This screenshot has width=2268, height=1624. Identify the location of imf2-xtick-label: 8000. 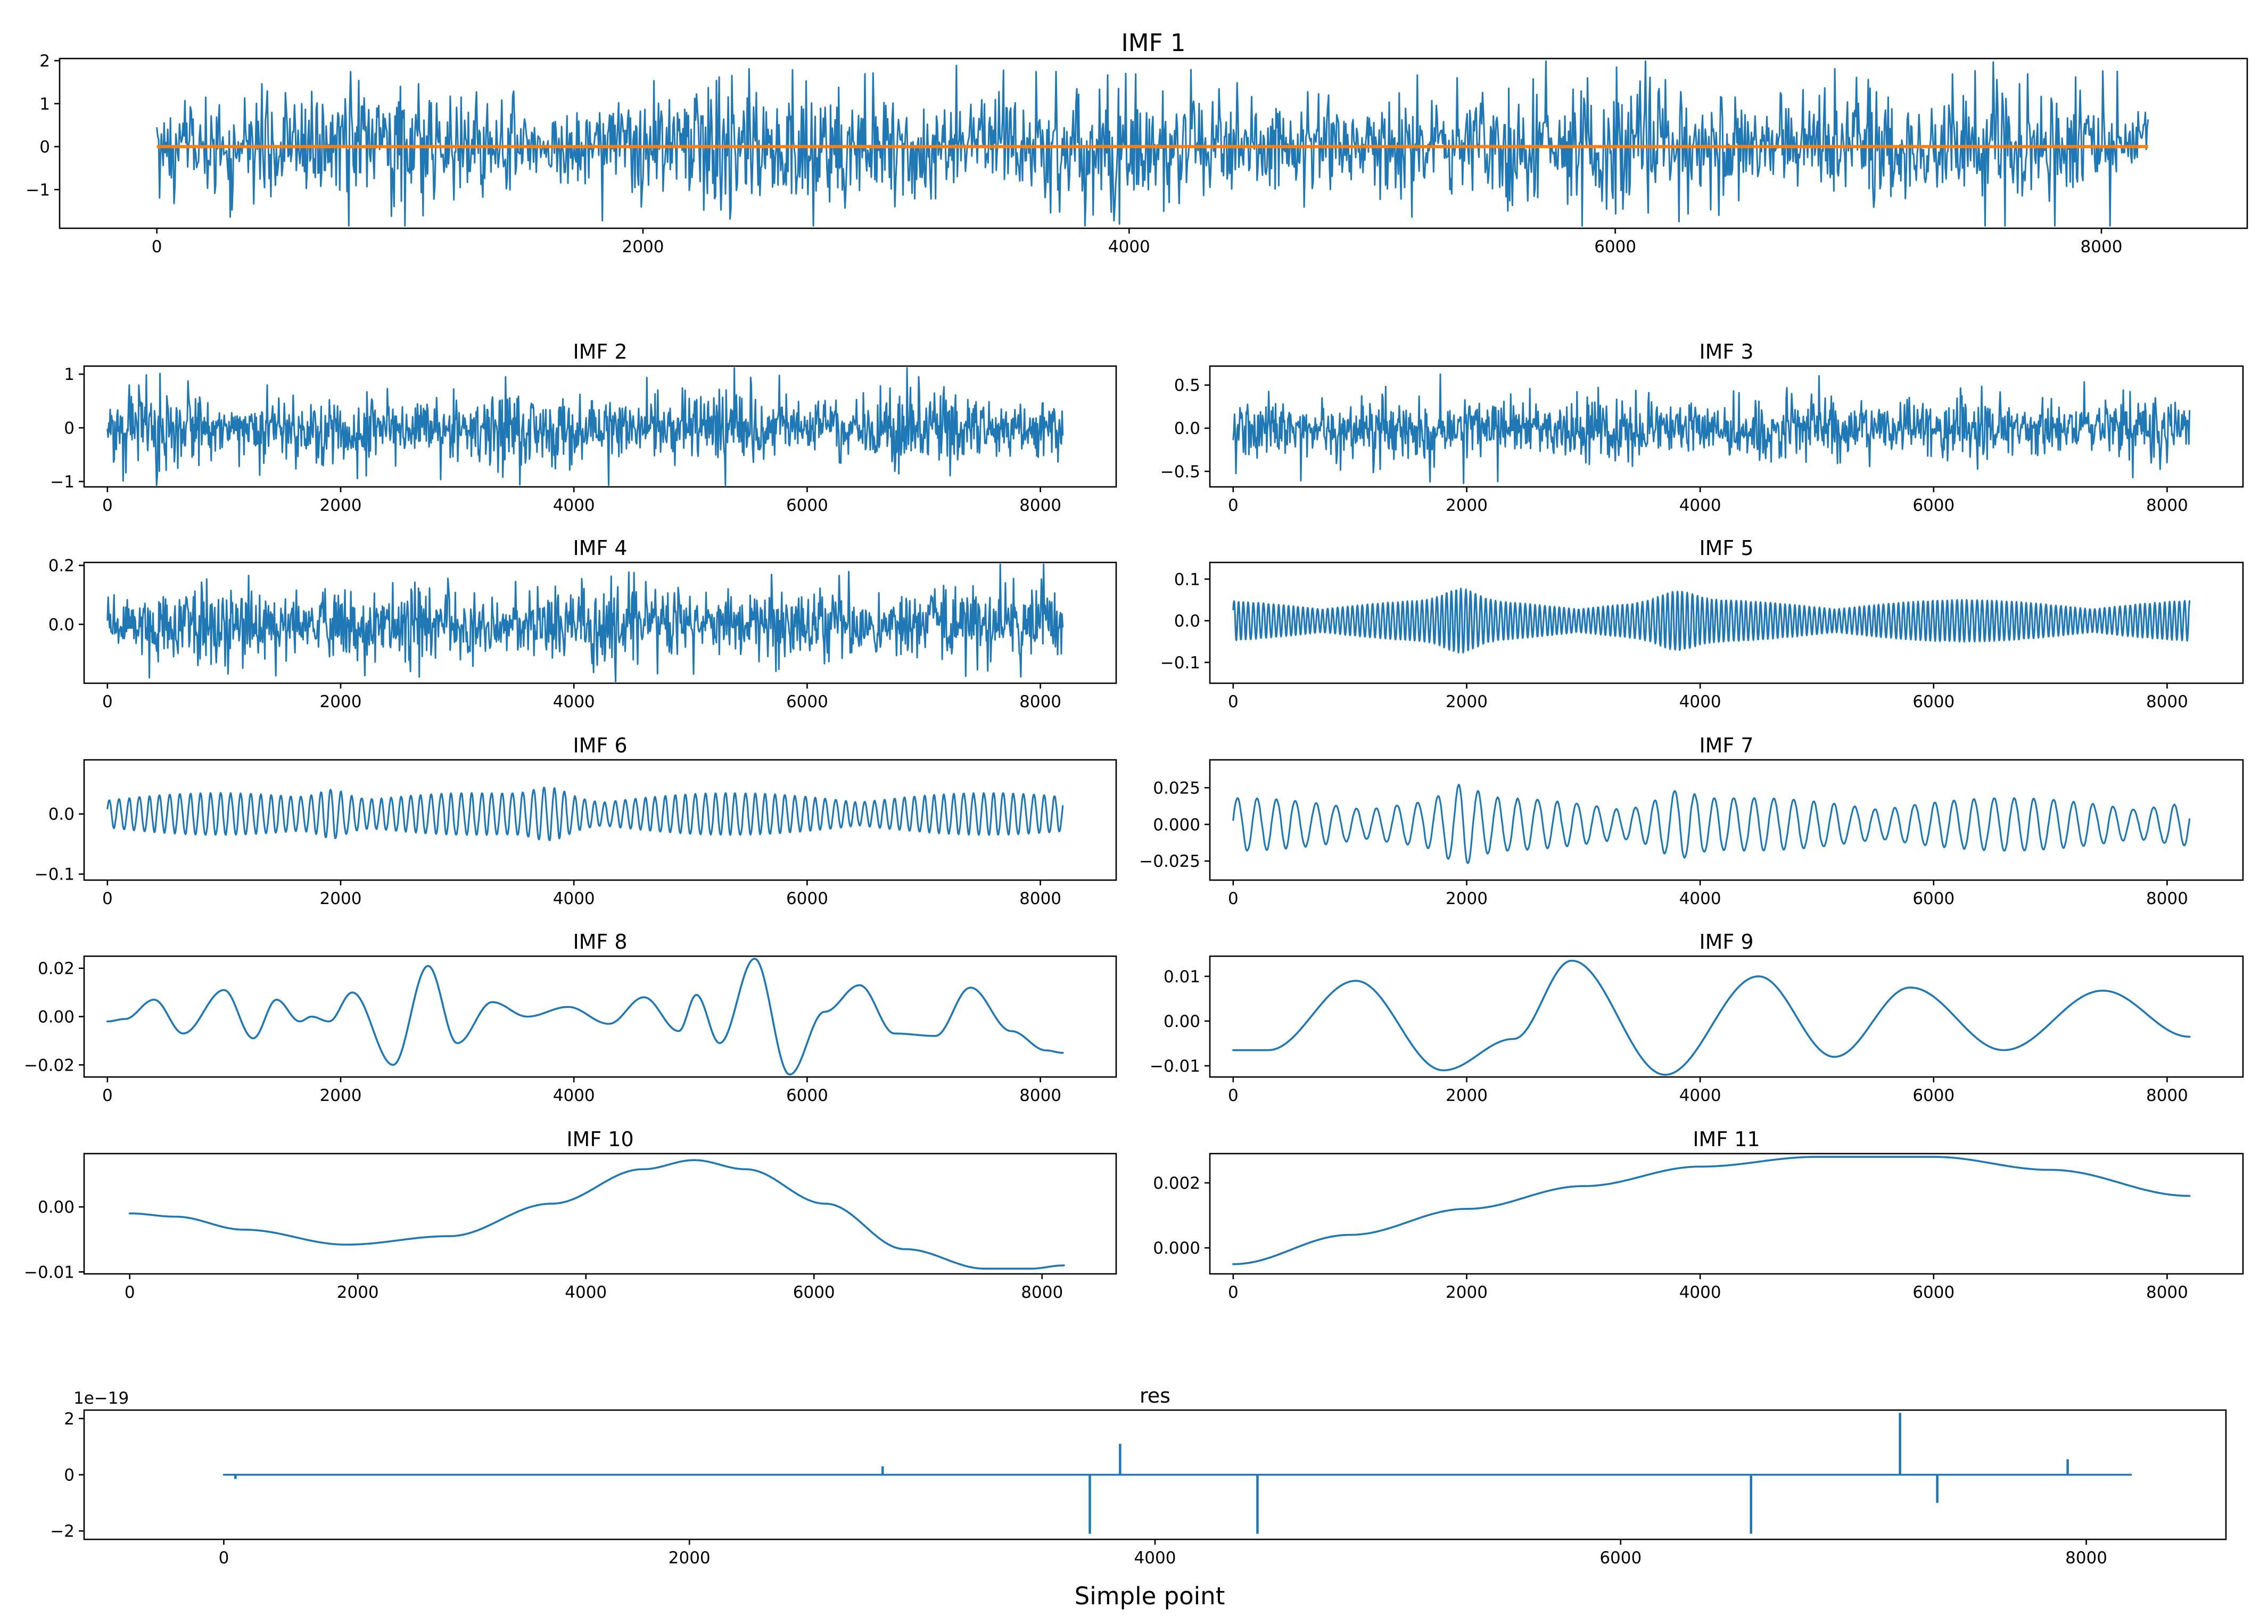
(1040, 506).